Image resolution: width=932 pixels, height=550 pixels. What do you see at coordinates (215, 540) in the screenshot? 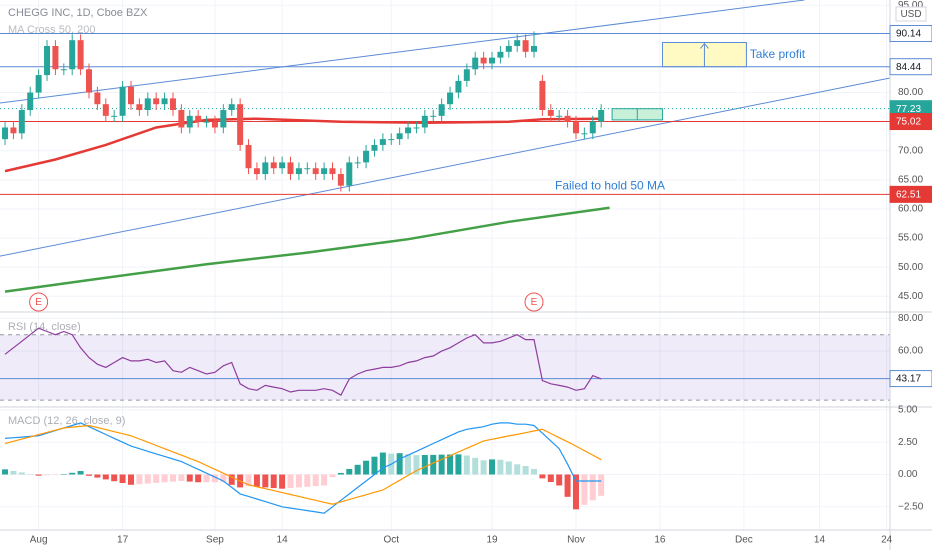
I see `x-tick-label: Sep` at bounding box center [215, 540].